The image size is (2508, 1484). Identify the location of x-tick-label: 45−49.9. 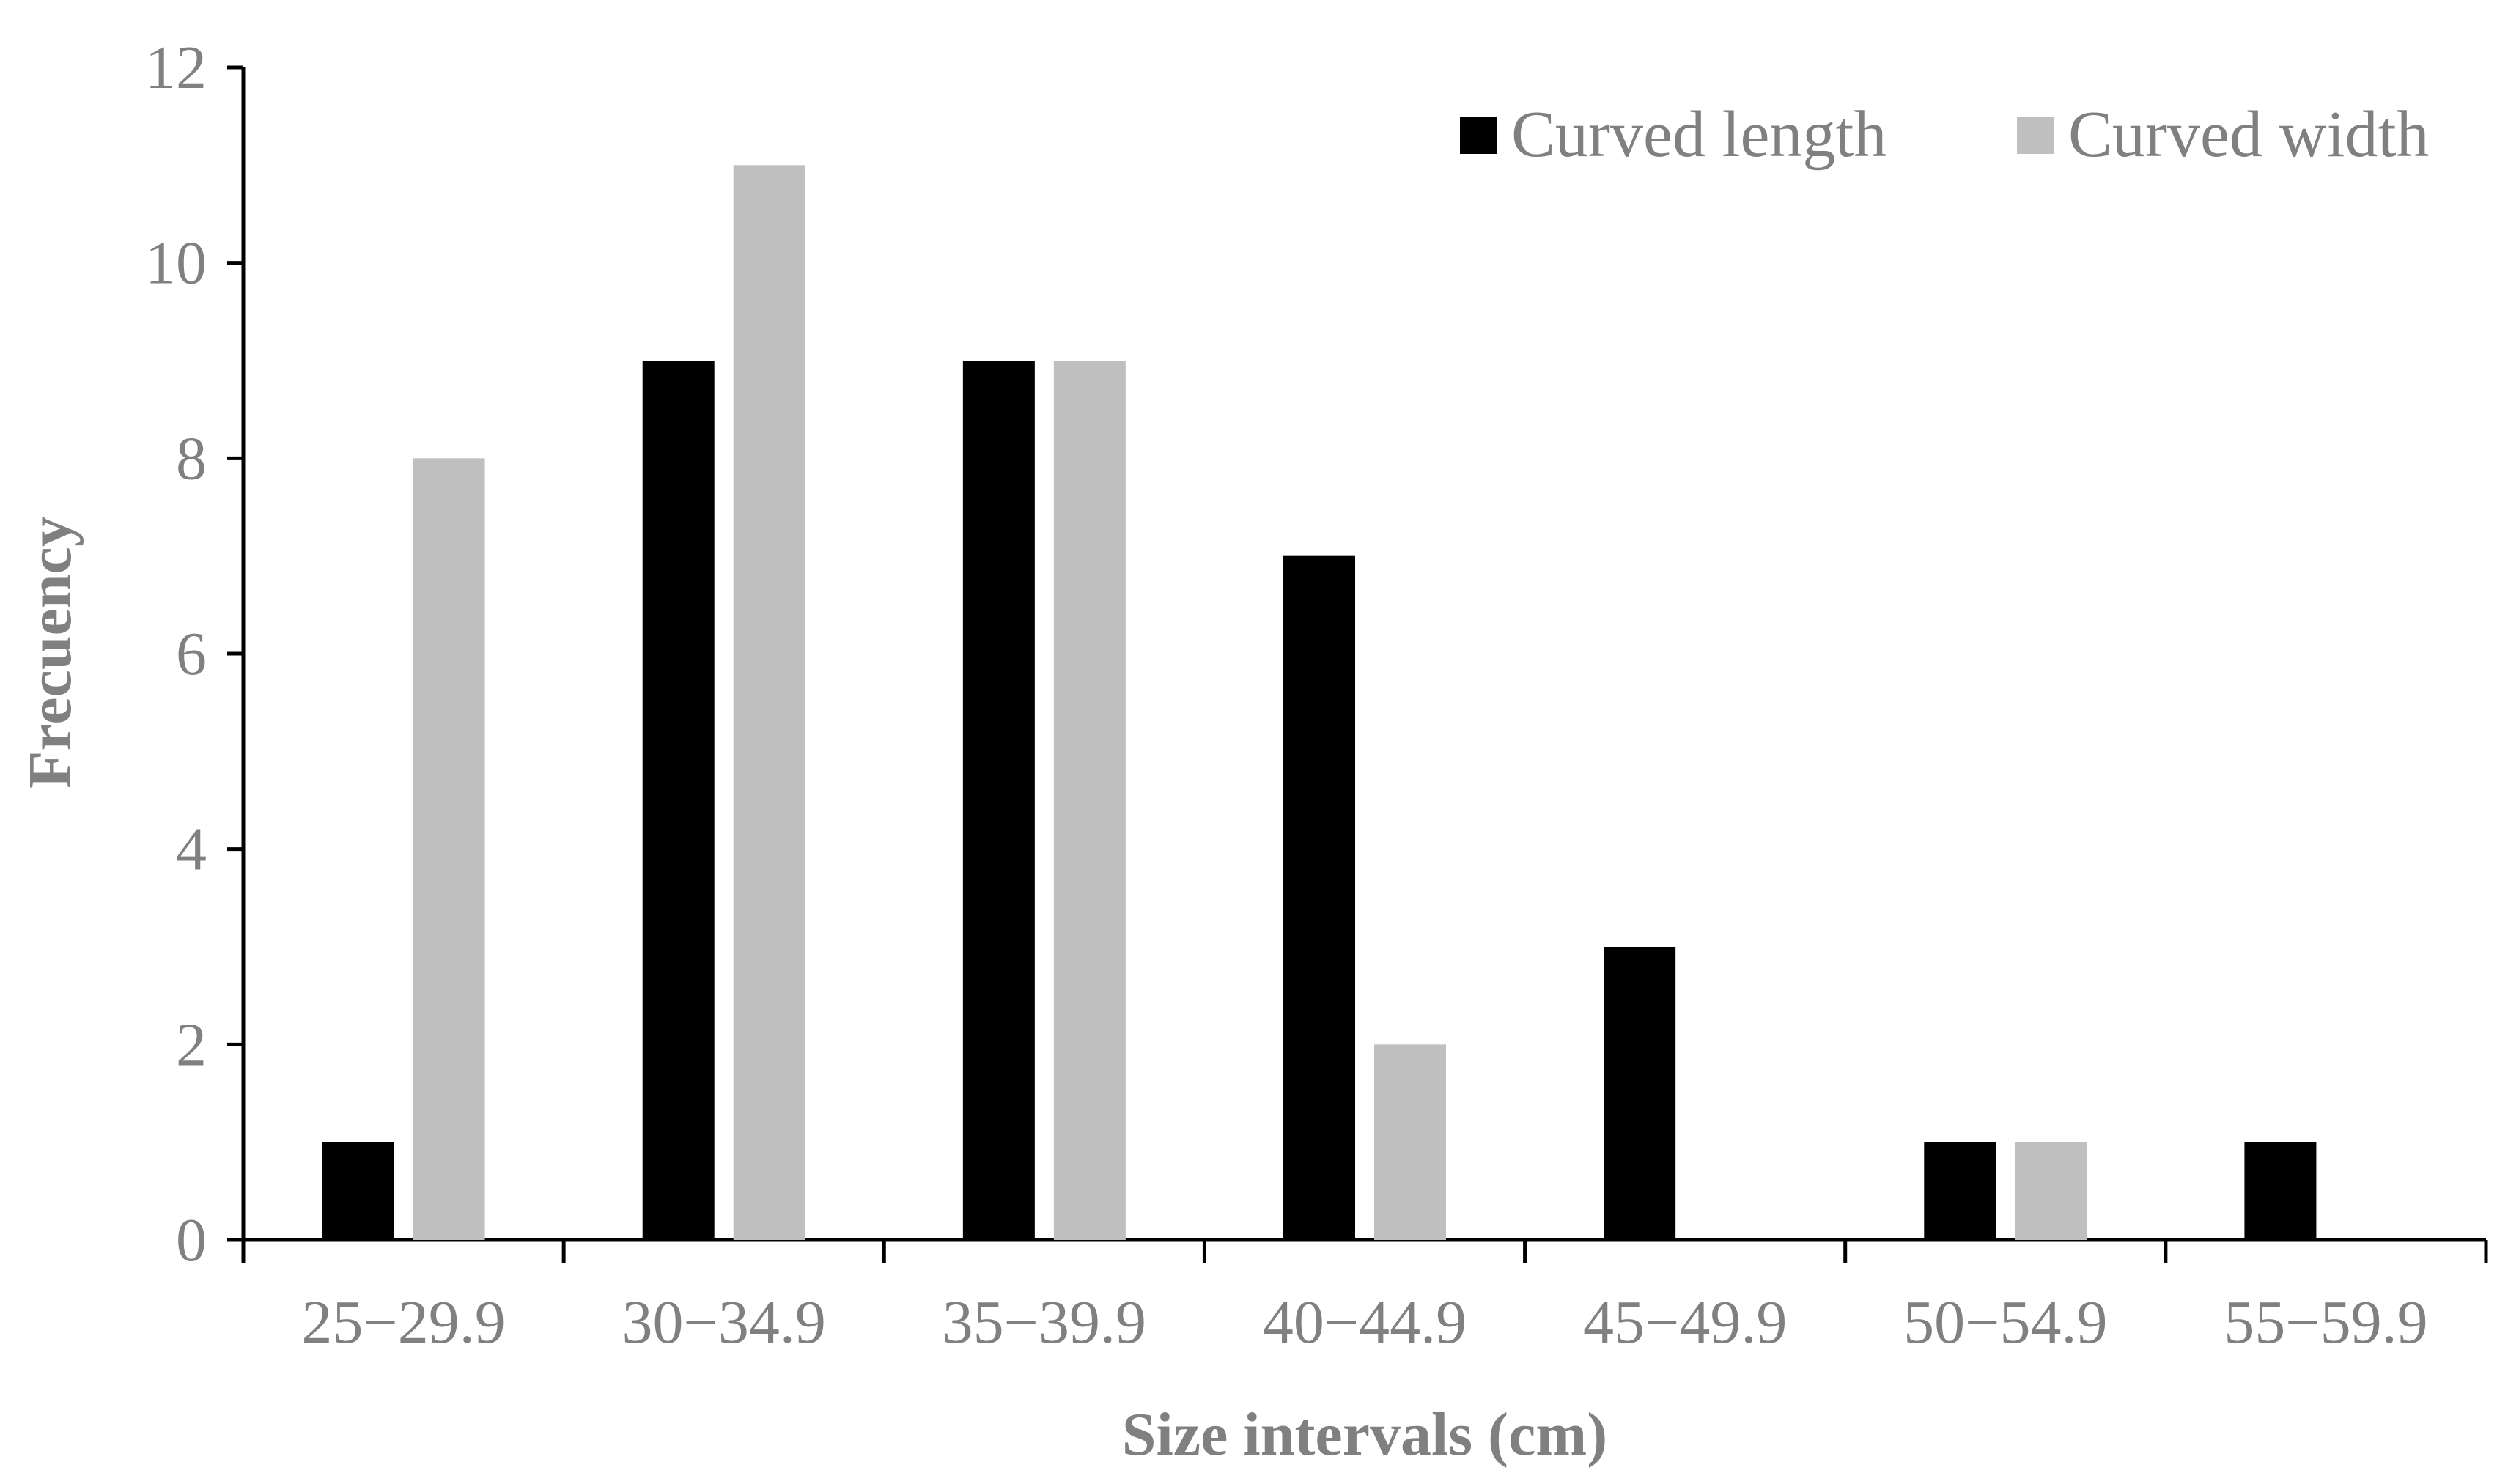
(1685, 1322).